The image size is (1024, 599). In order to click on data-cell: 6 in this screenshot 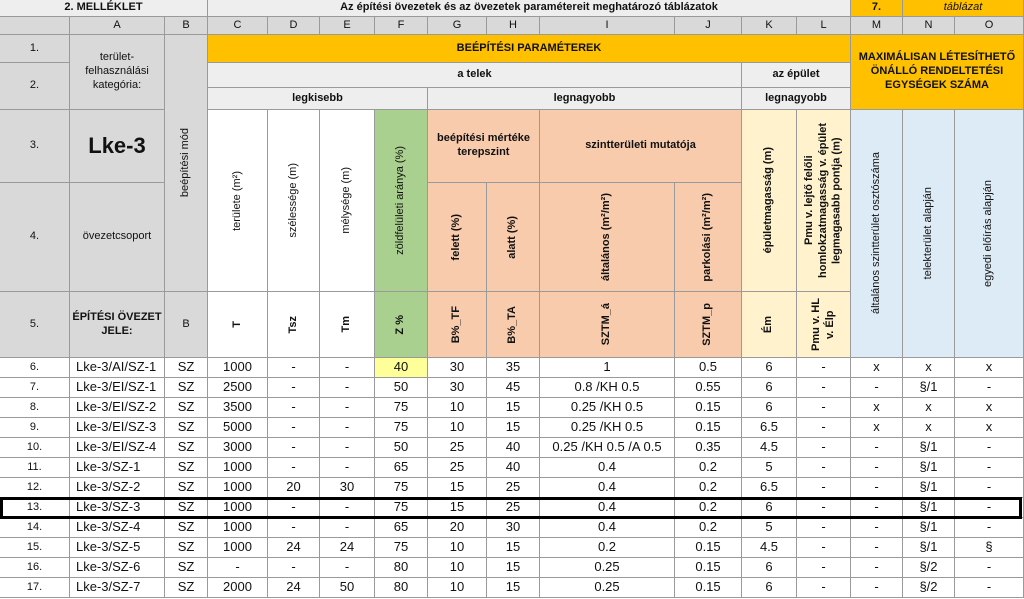, I will do `click(769, 408)`.